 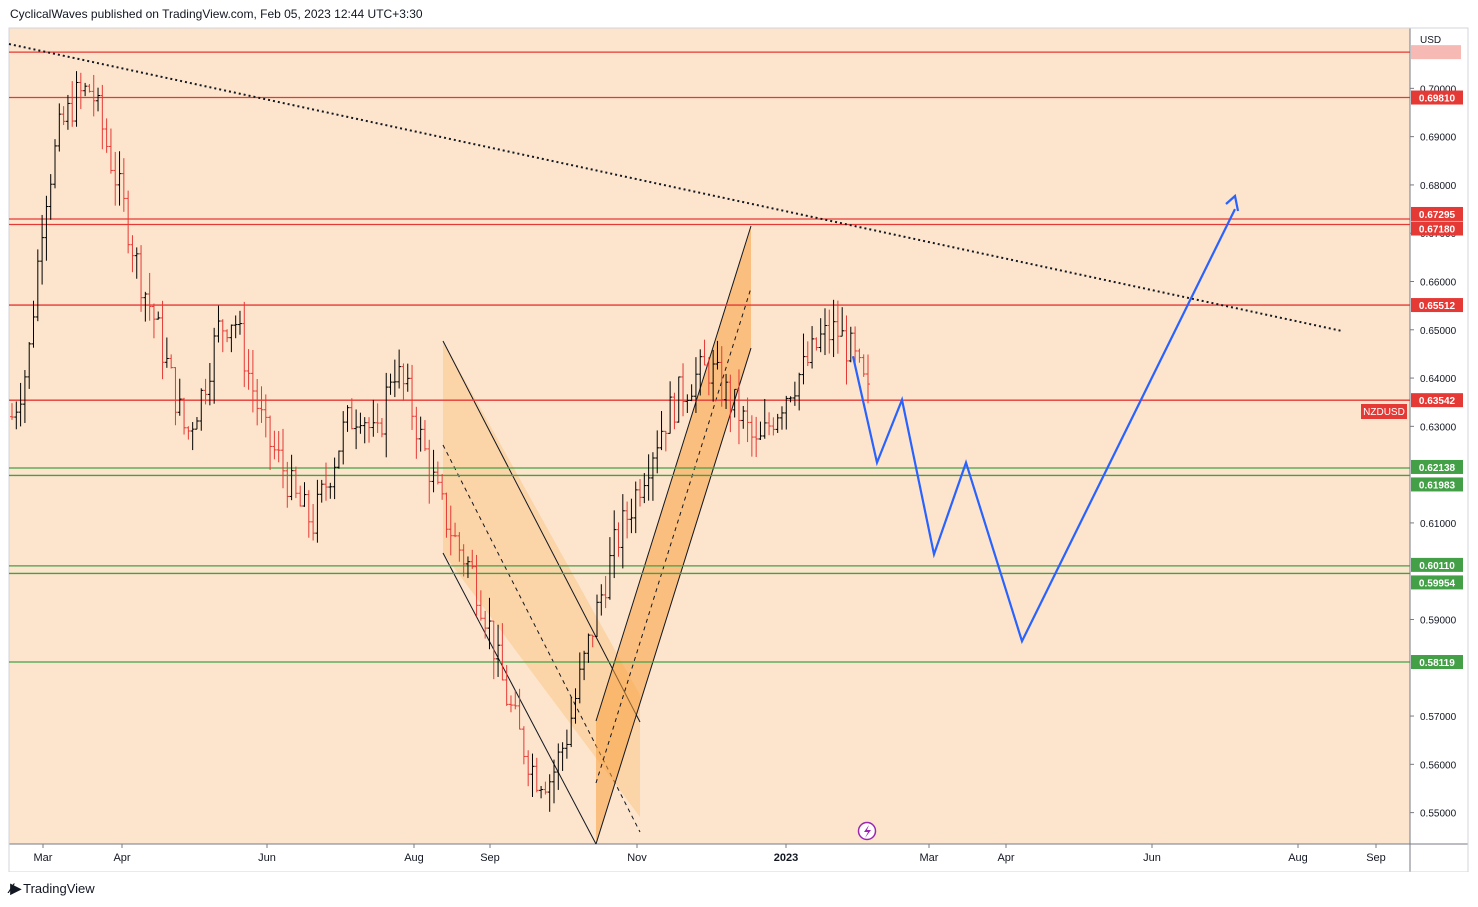 I want to click on level-badge-label: 0.63542, so click(x=1437, y=401).